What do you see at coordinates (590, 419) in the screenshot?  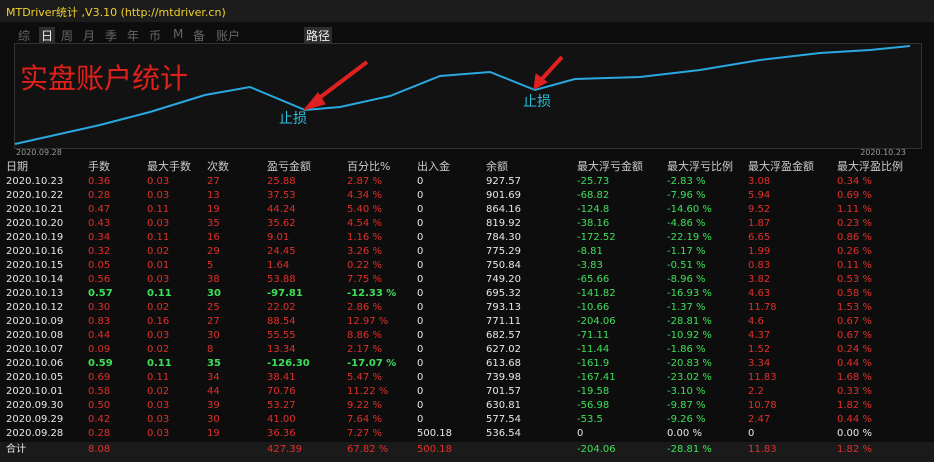 I see `table-cell: -53.5` at bounding box center [590, 419].